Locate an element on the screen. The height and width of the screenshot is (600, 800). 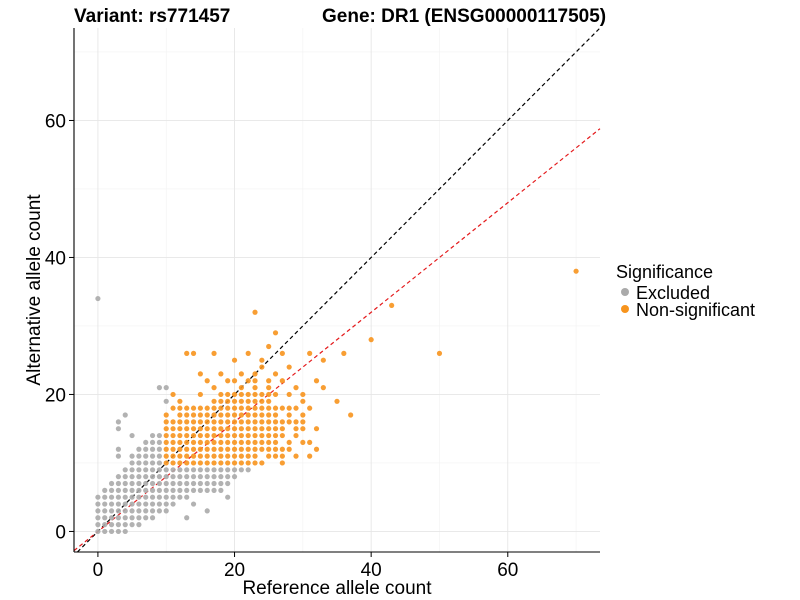
y-axis-title: Alternative allele count is located at coordinates (34, 290).